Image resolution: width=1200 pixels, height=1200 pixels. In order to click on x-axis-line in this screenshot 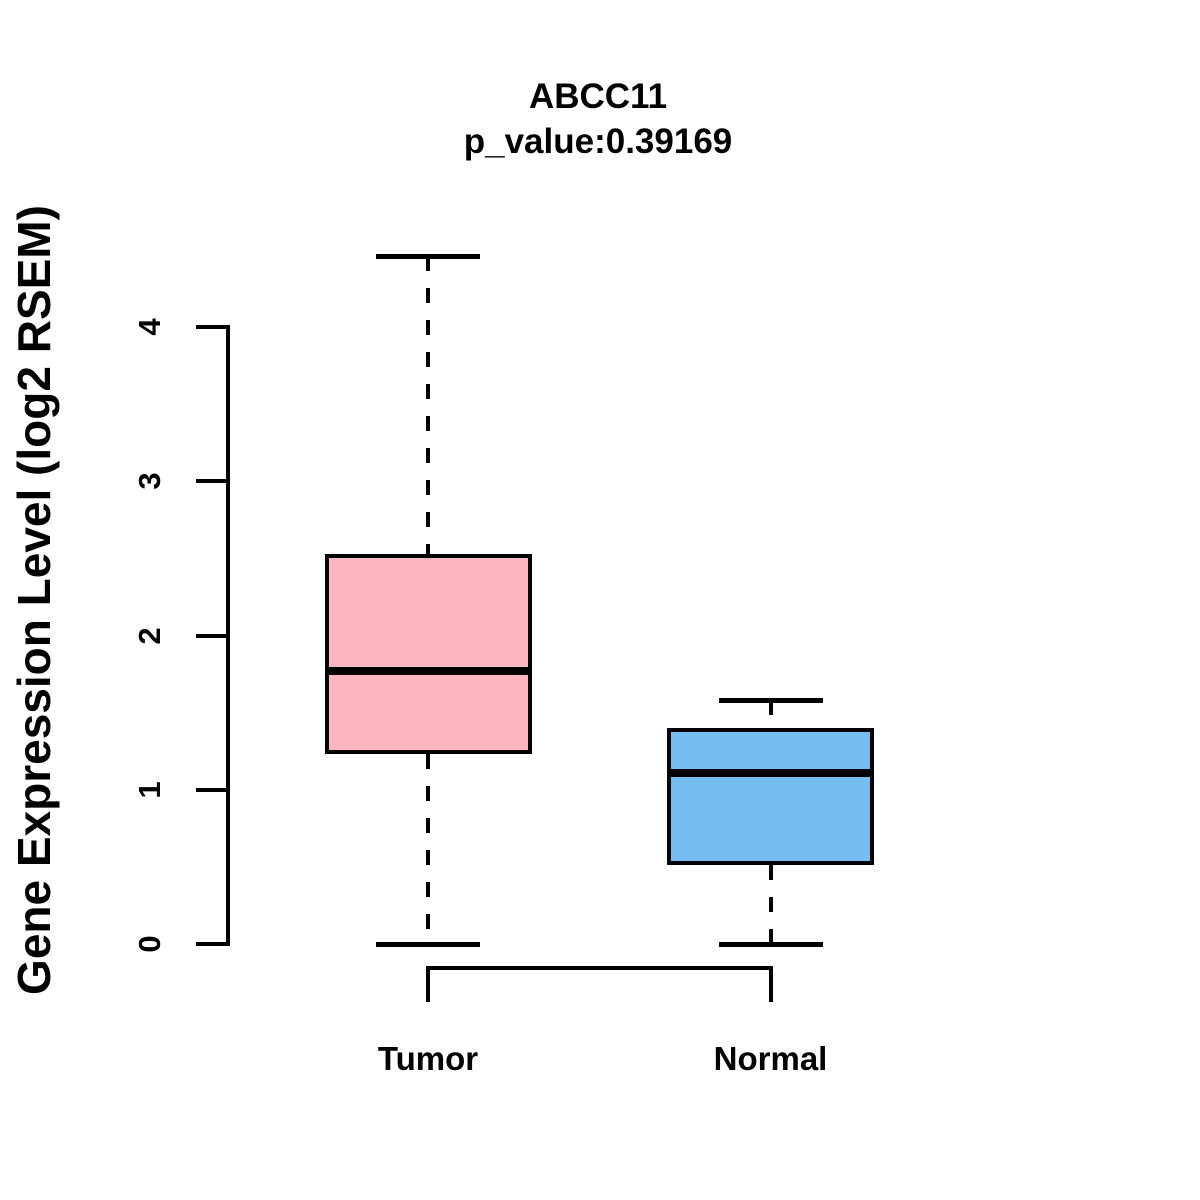, I will do `click(599, 968)`.